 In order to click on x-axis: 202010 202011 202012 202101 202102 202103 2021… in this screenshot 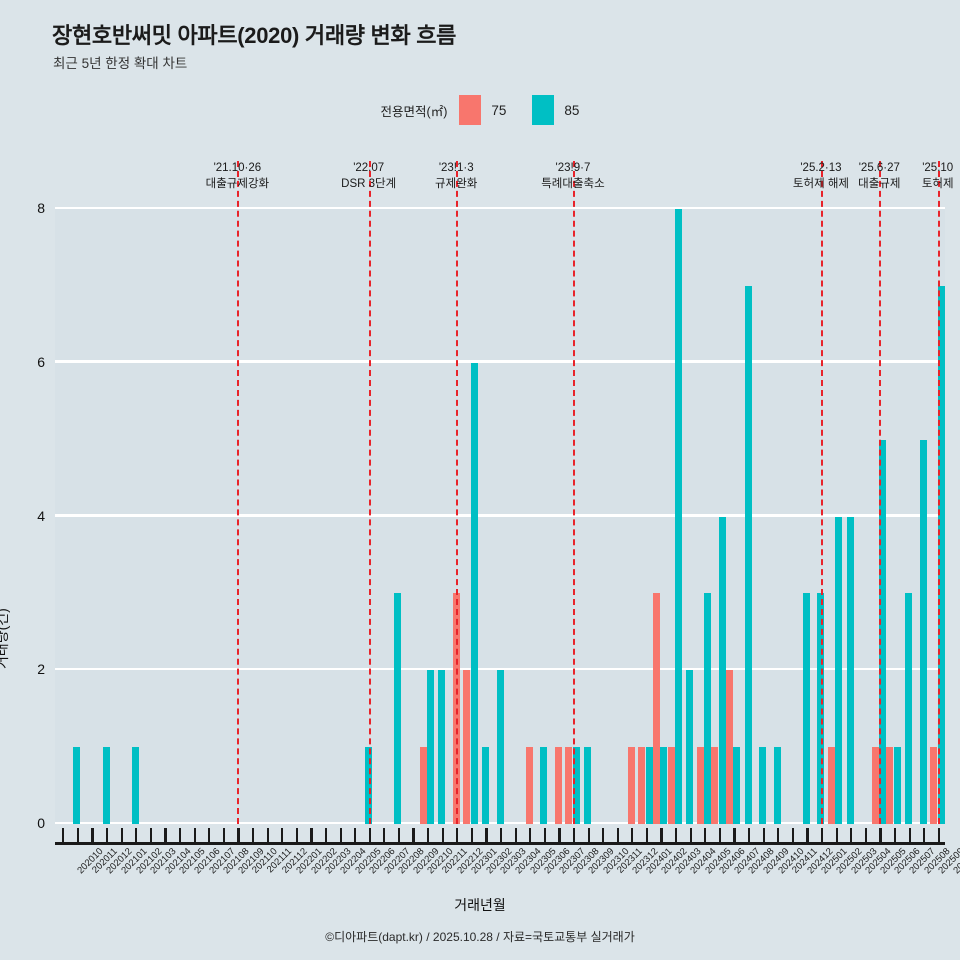, I will do `click(507, 850)`.